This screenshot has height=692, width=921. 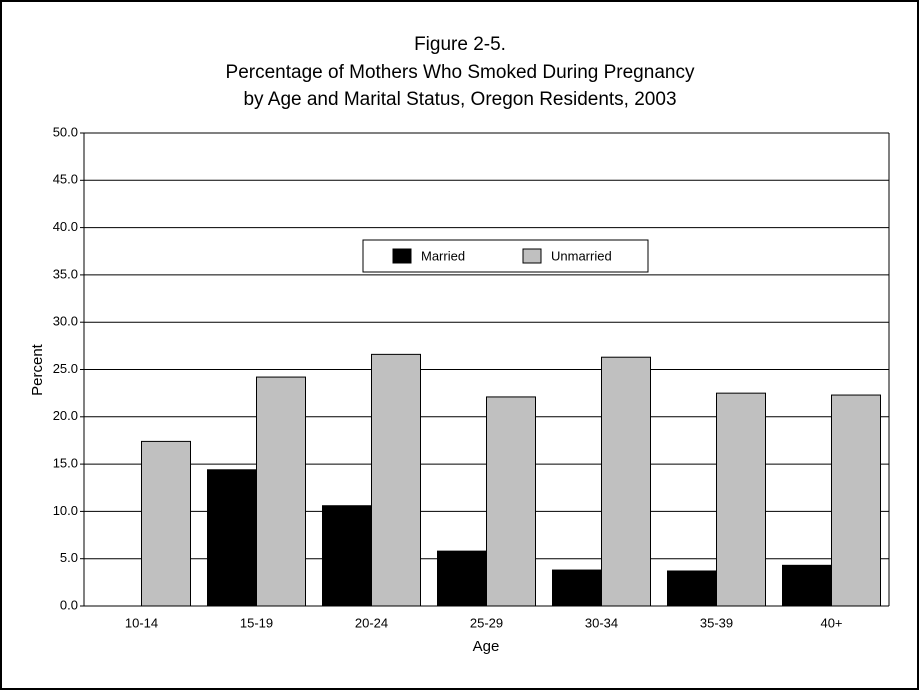 I want to click on x-tick-label: 30-34, so click(x=601, y=622).